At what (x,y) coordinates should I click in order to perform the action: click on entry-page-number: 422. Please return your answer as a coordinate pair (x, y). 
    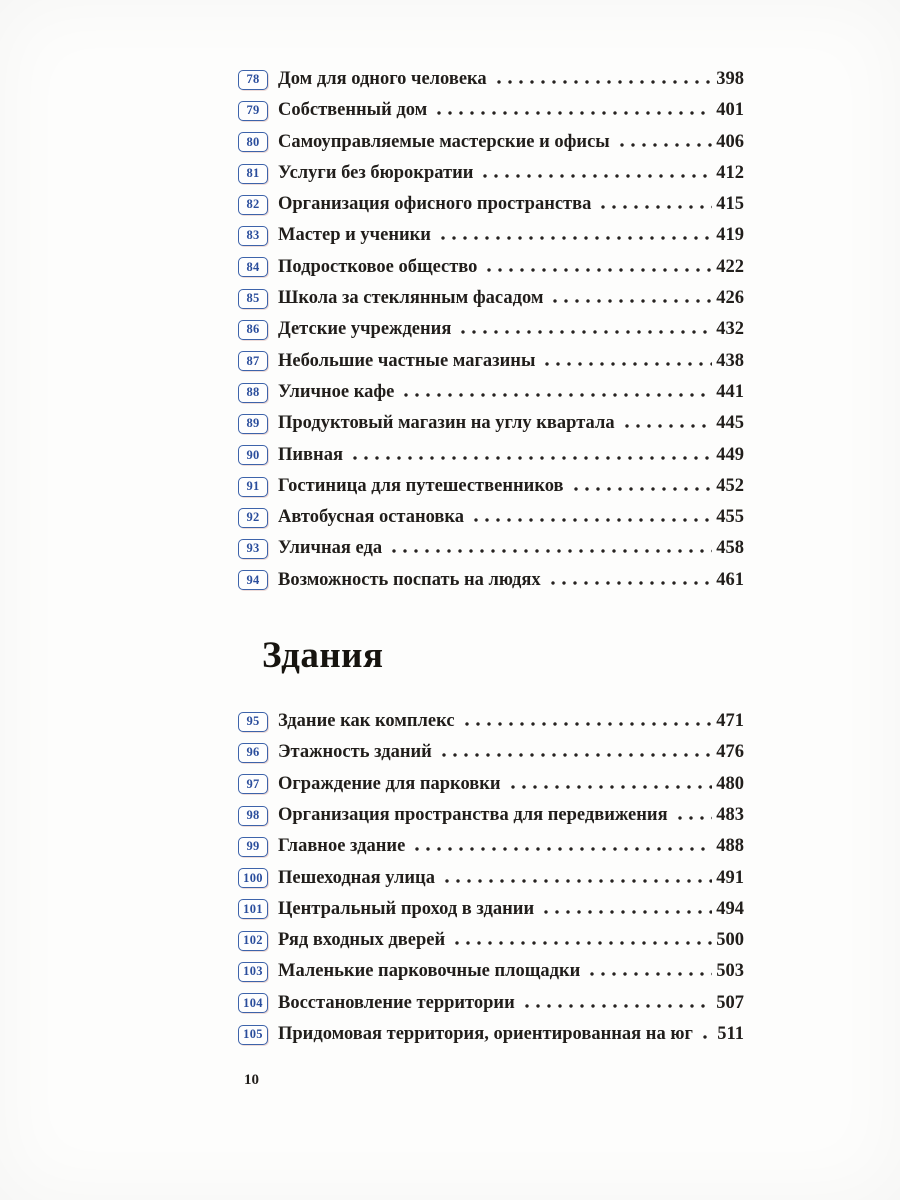
    Looking at the image, I should click on (730, 266).